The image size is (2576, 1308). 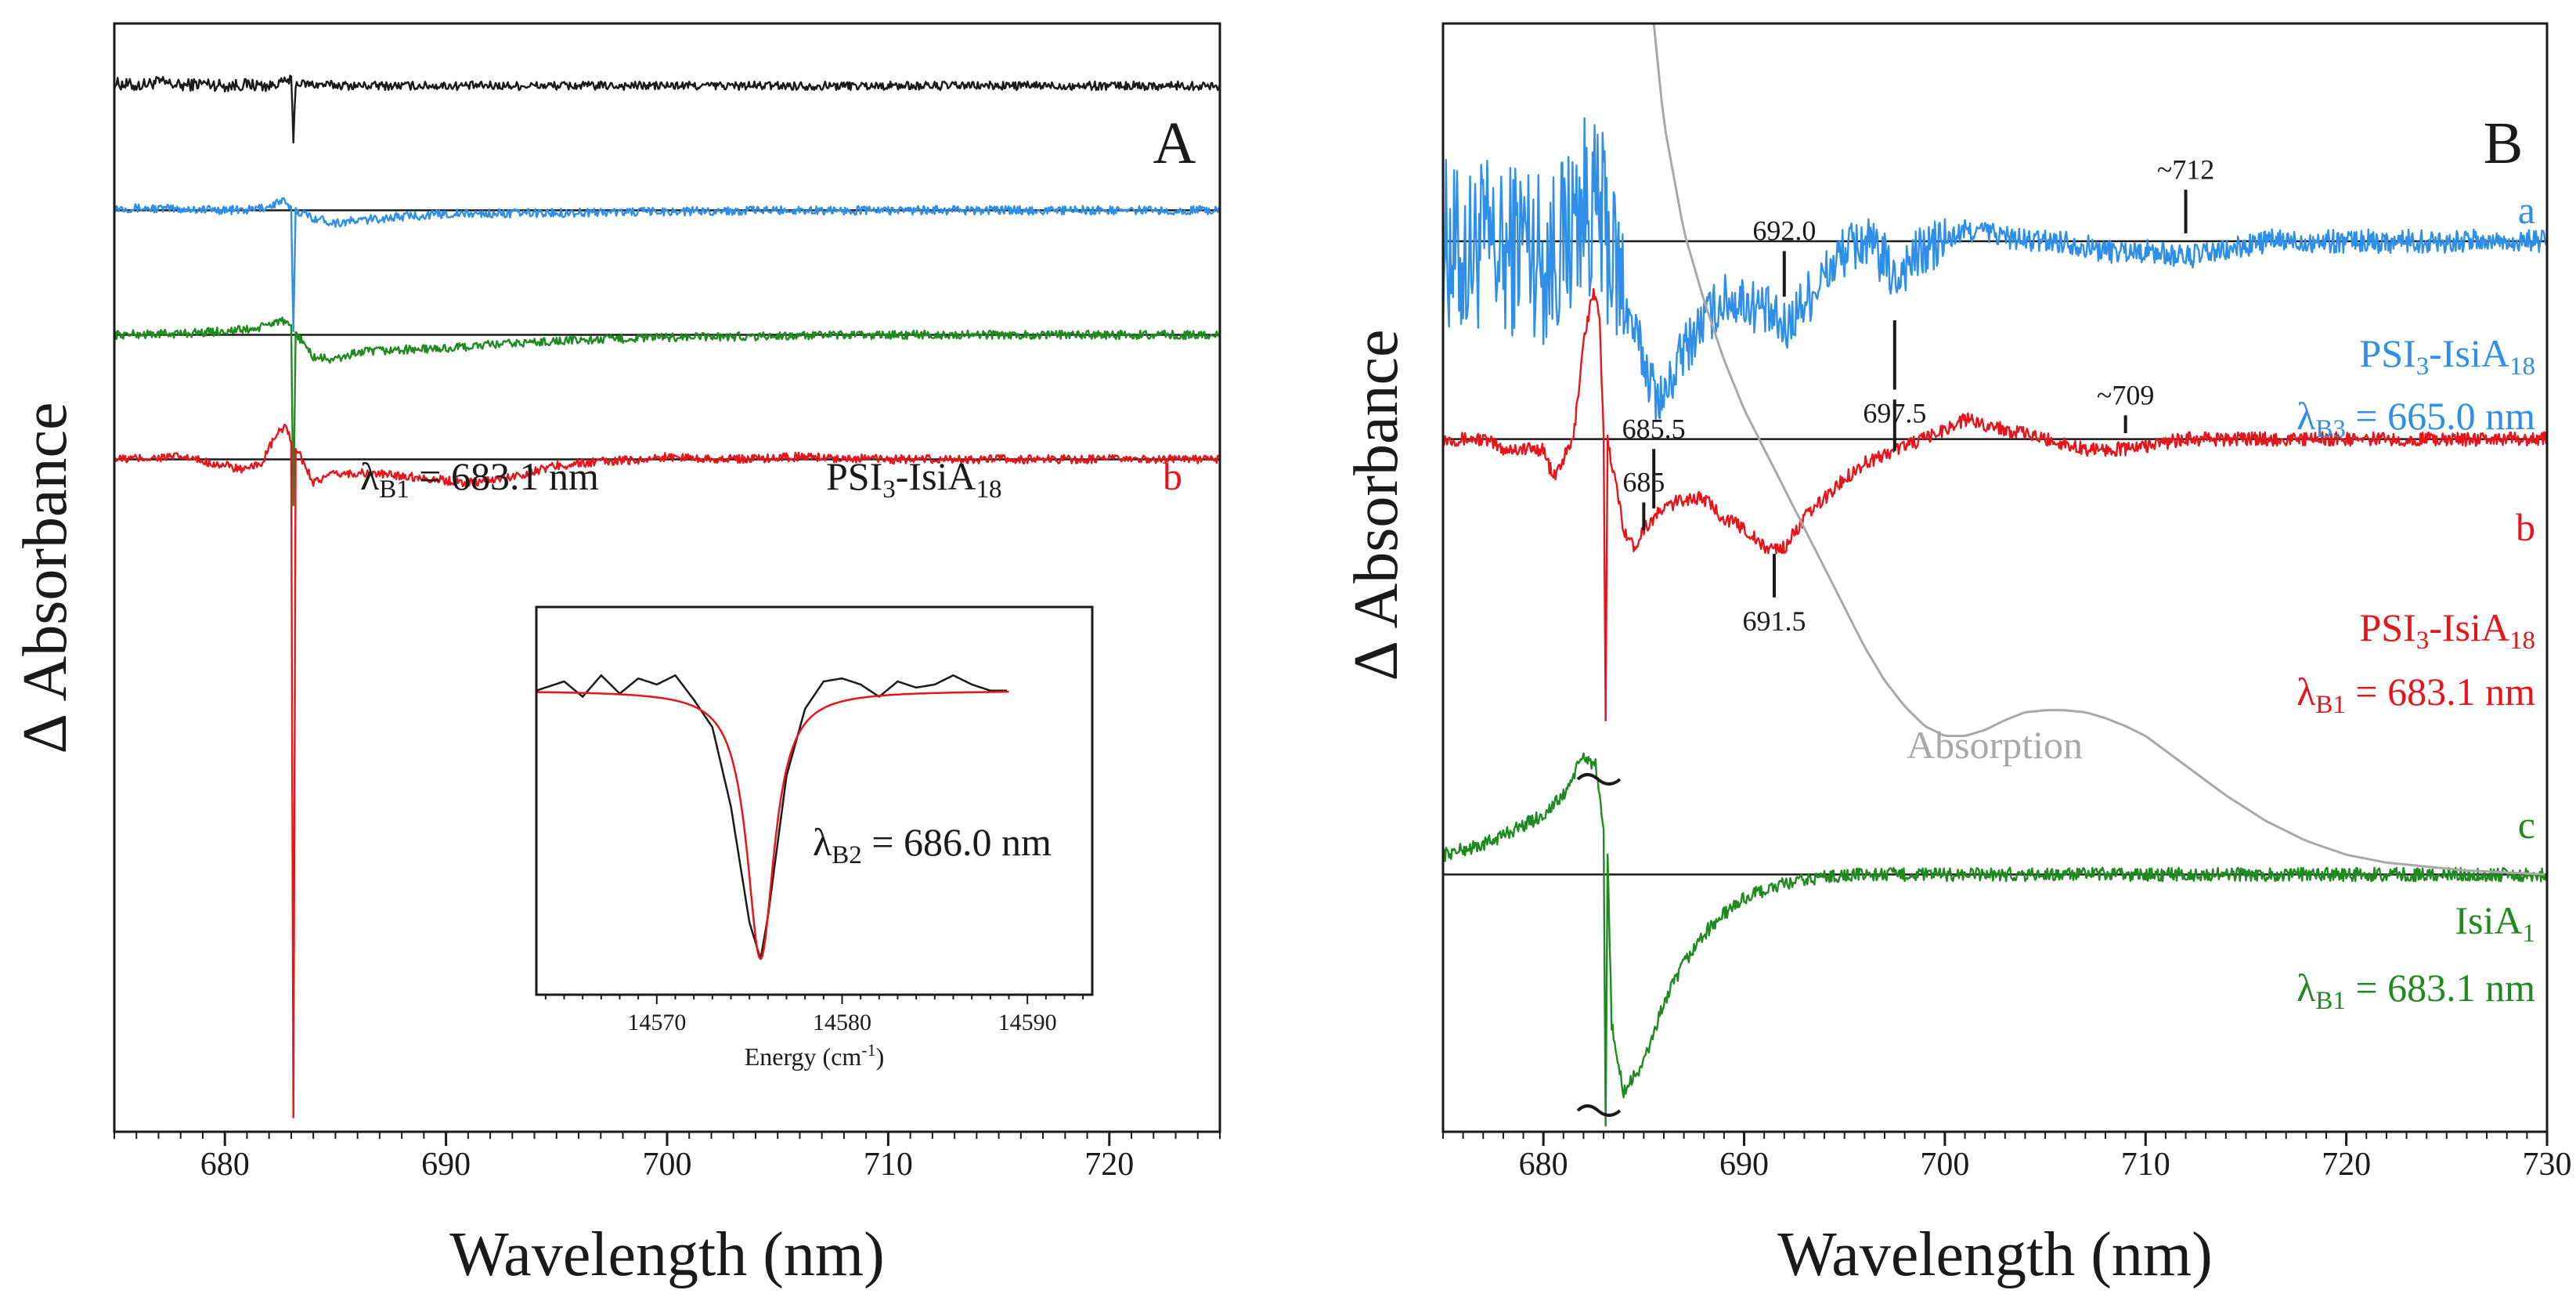 I want to click on inset-x-ticks, so click(x=814, y=1000).